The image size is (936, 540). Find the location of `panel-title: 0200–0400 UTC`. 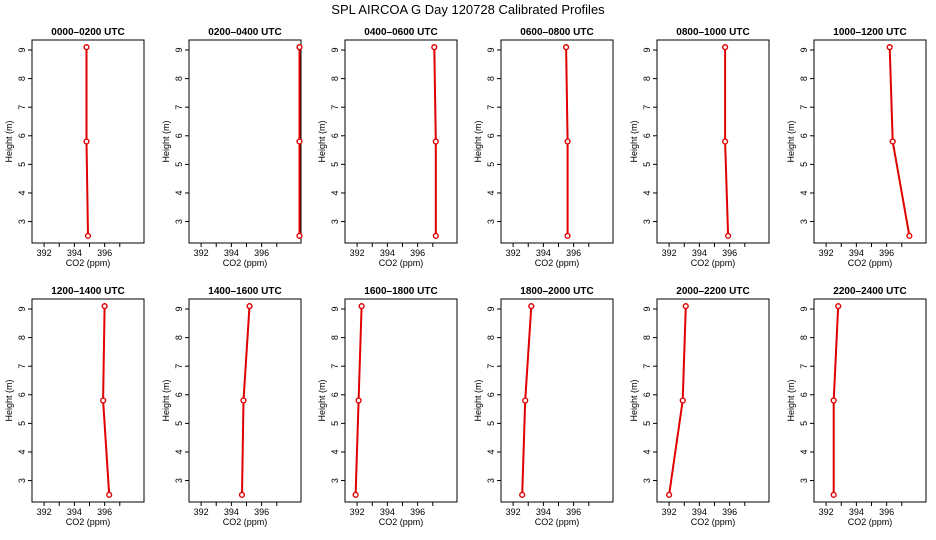

panel-title: 0200–0400 UTC is located at coordinates (244, 32).